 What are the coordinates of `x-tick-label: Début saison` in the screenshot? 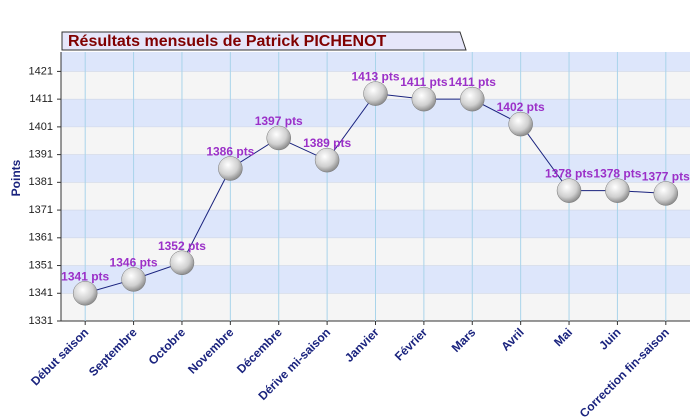 It's located at (59, 356).